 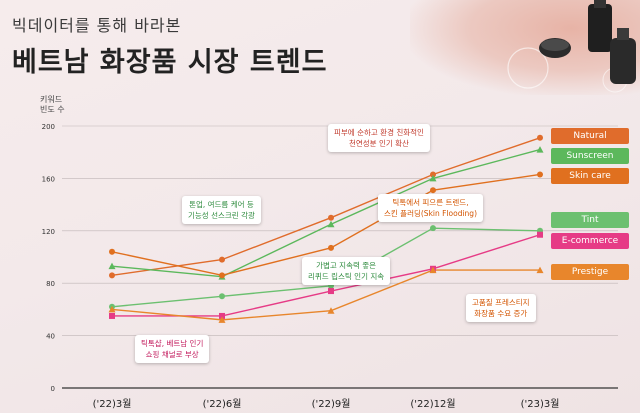 What do you see at coordinates (590, 220) in the screenshot?
I see `legend-tint: Tint` at bounding box center [590, 220].